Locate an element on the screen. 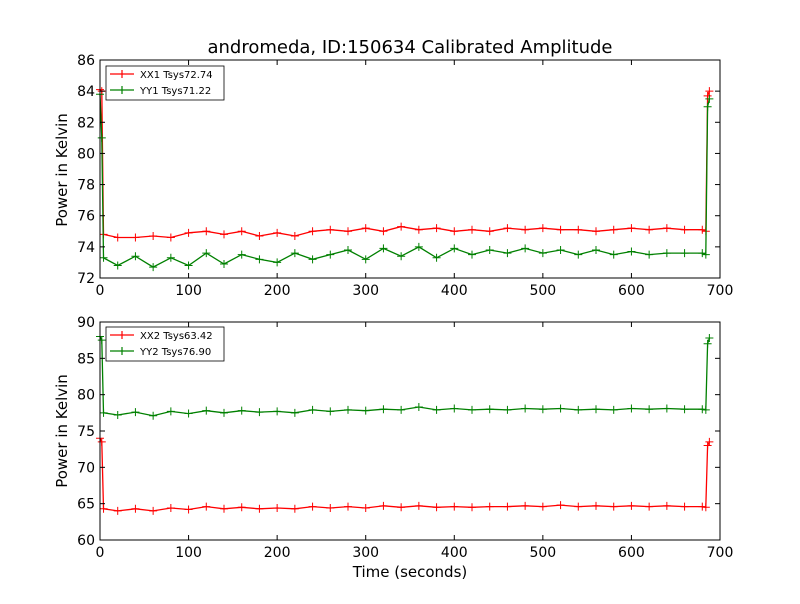 This screenshot has width=800, height=604. legend-label-xx2: XX2 Tsys63.42 is located at coordinates (176, 336).